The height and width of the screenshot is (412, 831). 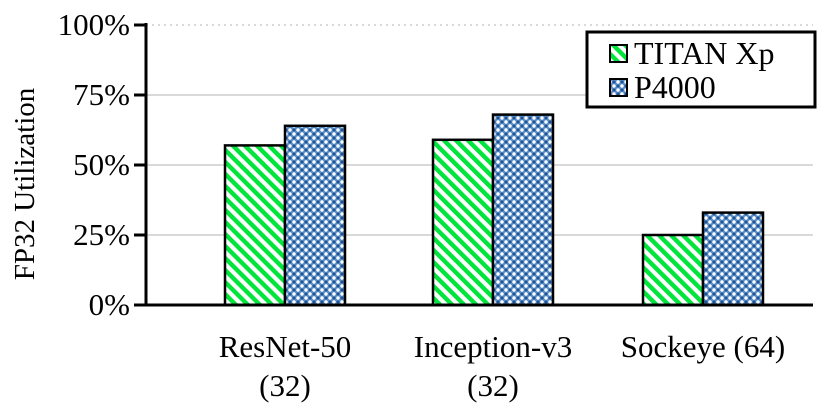 What do you see at coordinates (101, 234) in the screenshot?
I see `y-tick-label-25: 25%` at bounding box center [101, 234].